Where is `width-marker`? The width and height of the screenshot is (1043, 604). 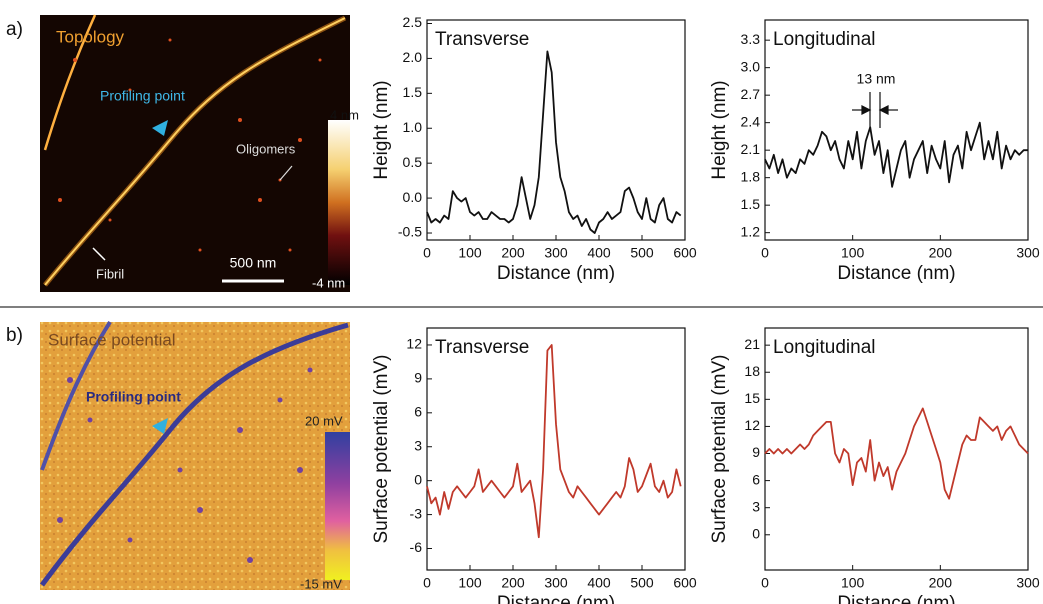
width-marker is located at coordinates (875, 110).